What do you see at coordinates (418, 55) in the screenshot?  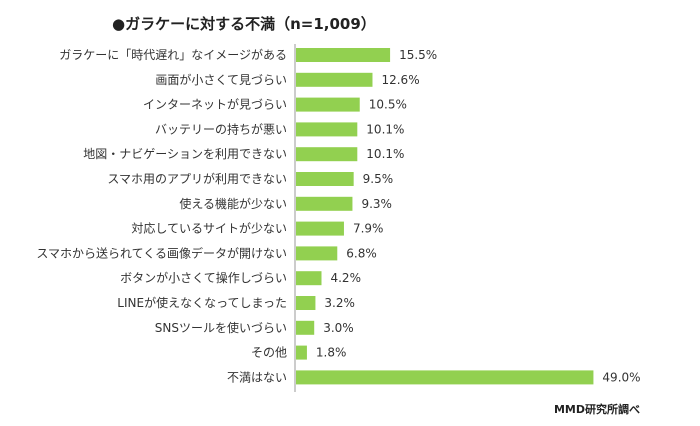 I see `value-label: 15.5%` at bounding box center [418, 55].